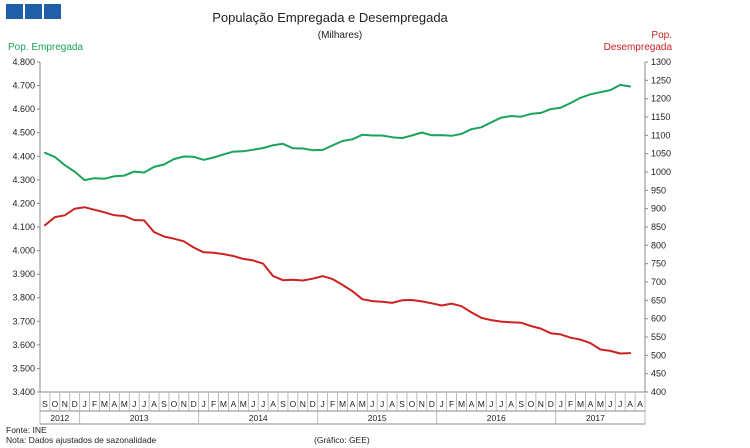 This screenshot has height=448, width=750. What do you see at coordinates (658, 300) in the screenshot?
I see `right-tick-label: 650` at bounding box center [658, 300].